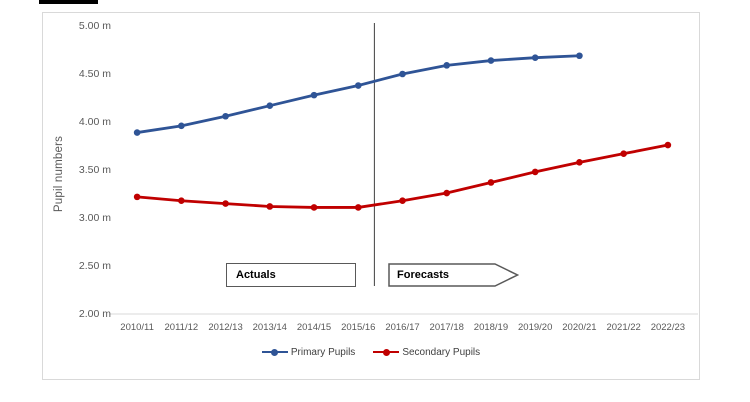 The height and width of the screenshot is (402, 750). Describe the element at coordinates (535, 327) in the screenshot. I see `x-tick-label: 2019/20` at that location.